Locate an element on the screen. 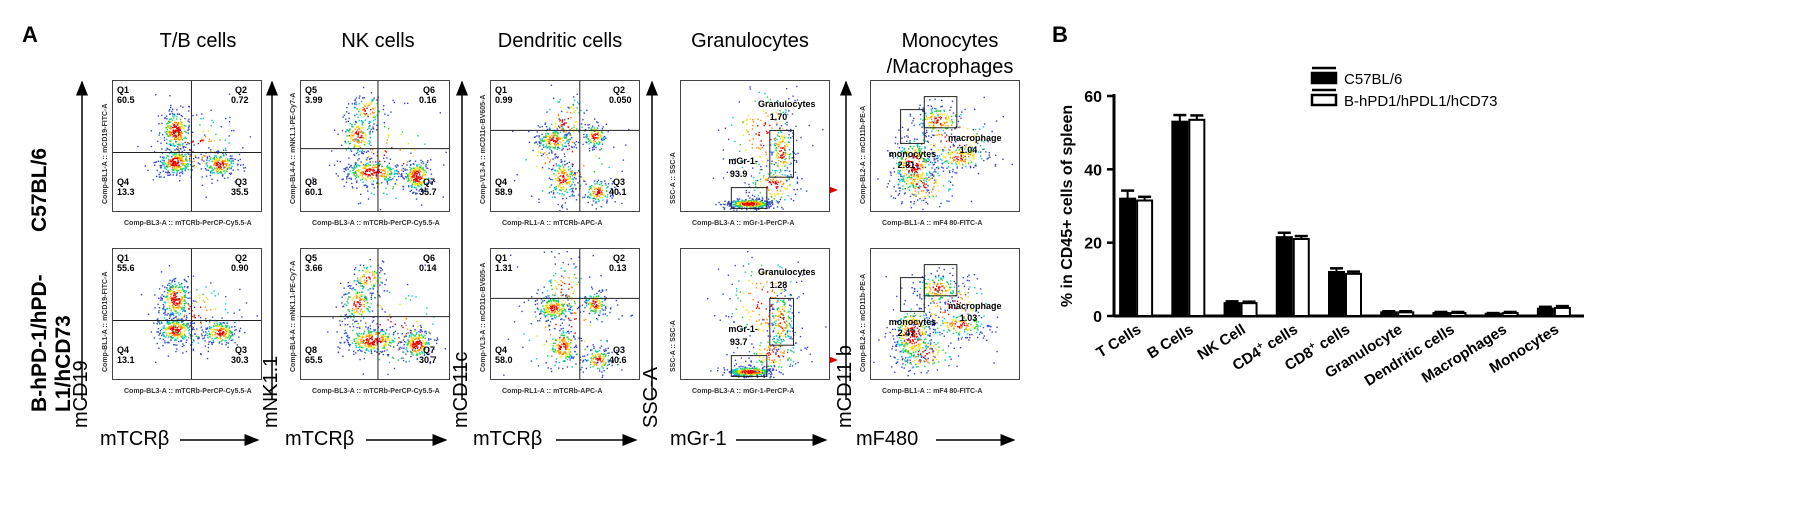 The height and width of the screenshot is (528, 1806). x-tick-label: B Cells is located at coordinates (1170, 341).